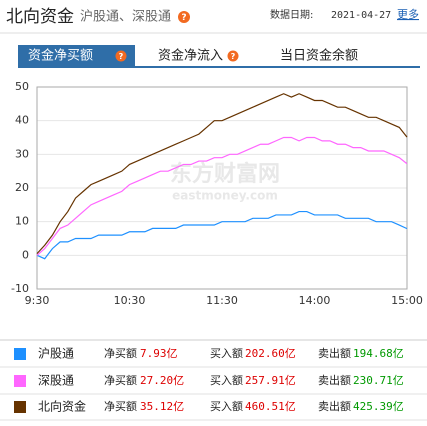  Describe the element at coordinates (378, 406) in the screenshot. I see `summary-value: 425.39亿` at that location.